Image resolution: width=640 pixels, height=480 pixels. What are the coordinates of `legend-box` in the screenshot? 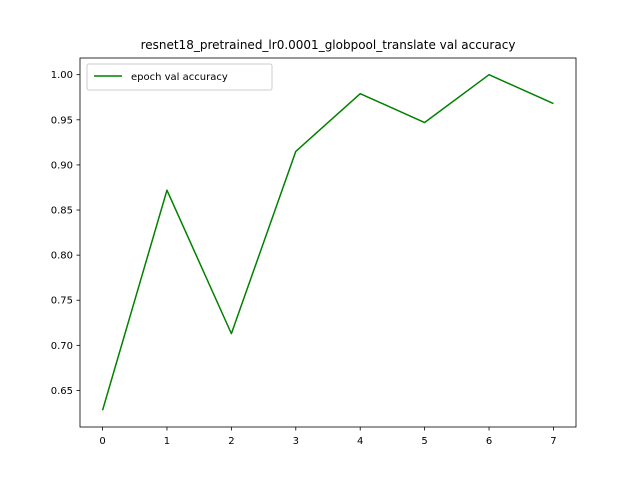 It's located at (179, 77).